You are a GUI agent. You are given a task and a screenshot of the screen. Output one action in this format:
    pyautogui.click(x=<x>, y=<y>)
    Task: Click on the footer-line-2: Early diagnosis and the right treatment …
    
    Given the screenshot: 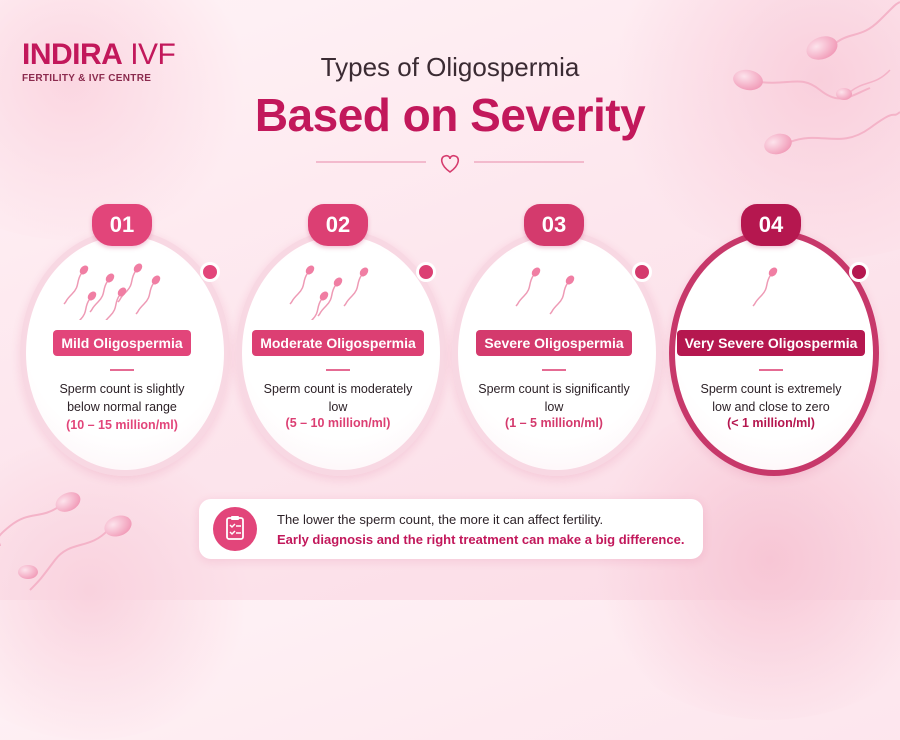 What is the action you would take?
    pyautogui.click(x=481, y=539)
    